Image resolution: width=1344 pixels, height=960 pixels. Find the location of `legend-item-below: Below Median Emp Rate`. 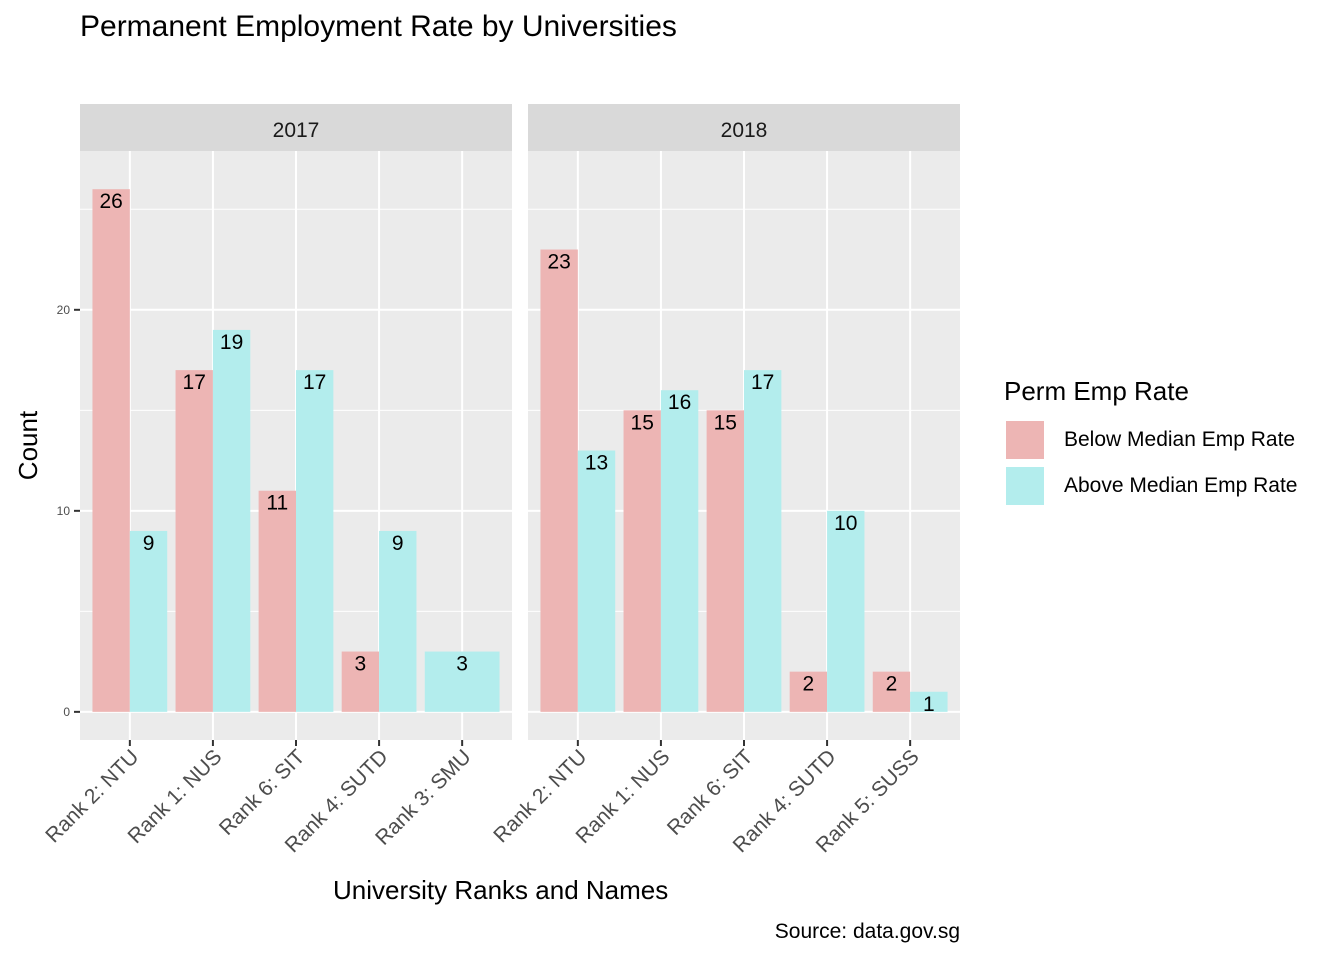

legend-item-below: Below Median Emp Rate is located at coordinates (1150, 440).